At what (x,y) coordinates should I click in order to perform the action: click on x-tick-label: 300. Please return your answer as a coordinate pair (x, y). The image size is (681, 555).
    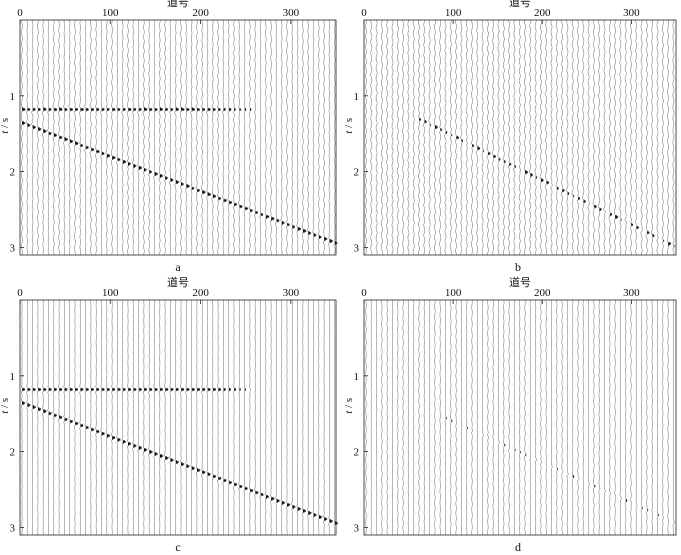
    Looking at the image, I should click on (631, 13).